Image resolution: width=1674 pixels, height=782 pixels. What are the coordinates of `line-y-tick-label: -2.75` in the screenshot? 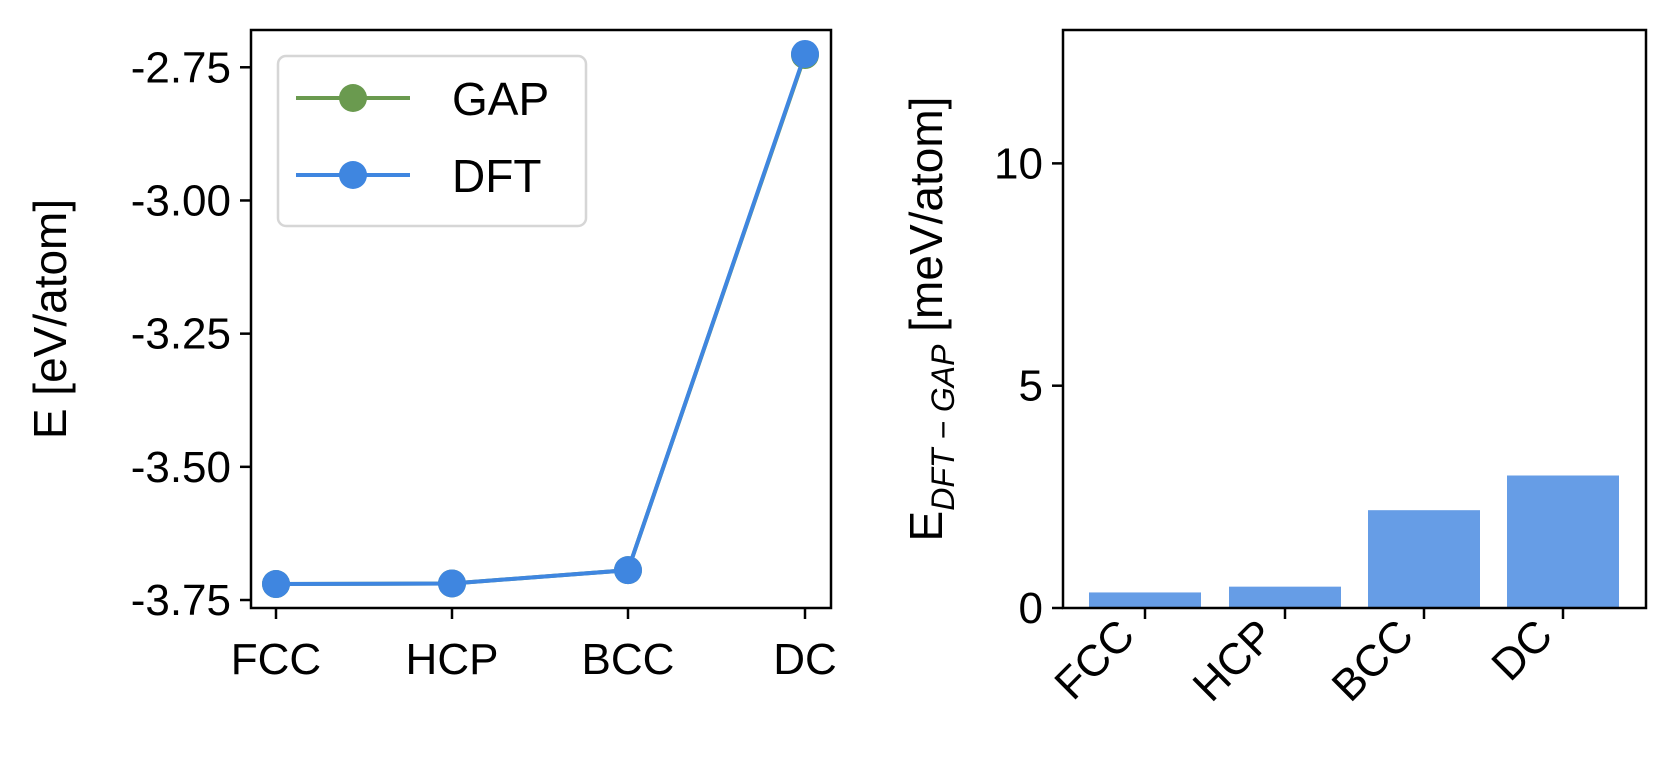 It's located at (181, 67).